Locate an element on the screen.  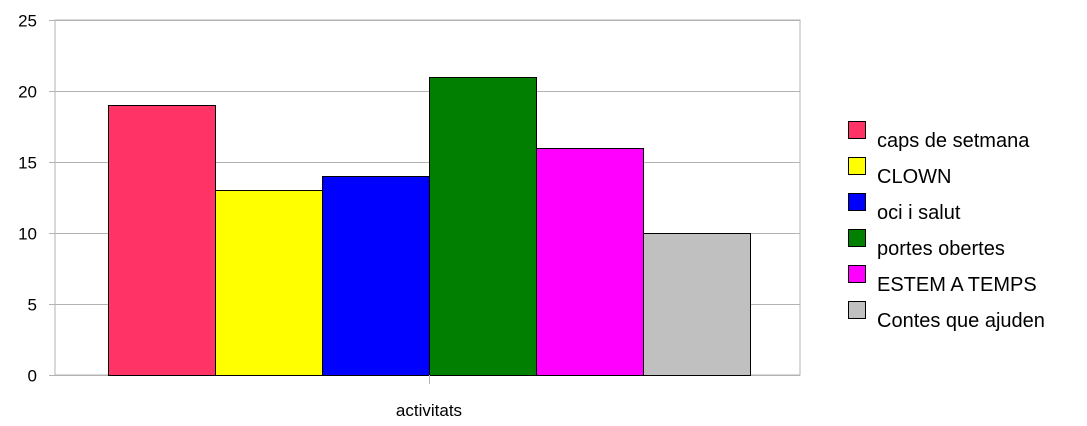
y-tick-label: 25 is located at coordinates (27, 21).